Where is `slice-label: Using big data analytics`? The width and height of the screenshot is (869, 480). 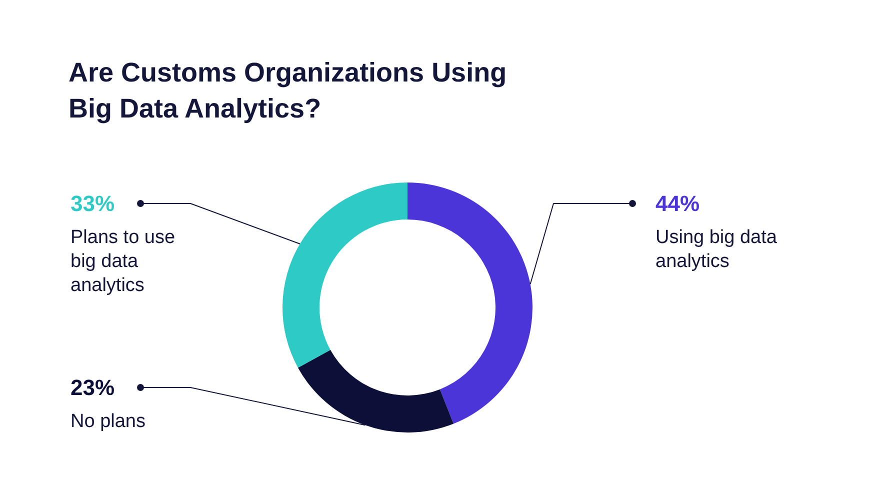
slice-label: Using big data analytics is located at coordinates (717, 249).